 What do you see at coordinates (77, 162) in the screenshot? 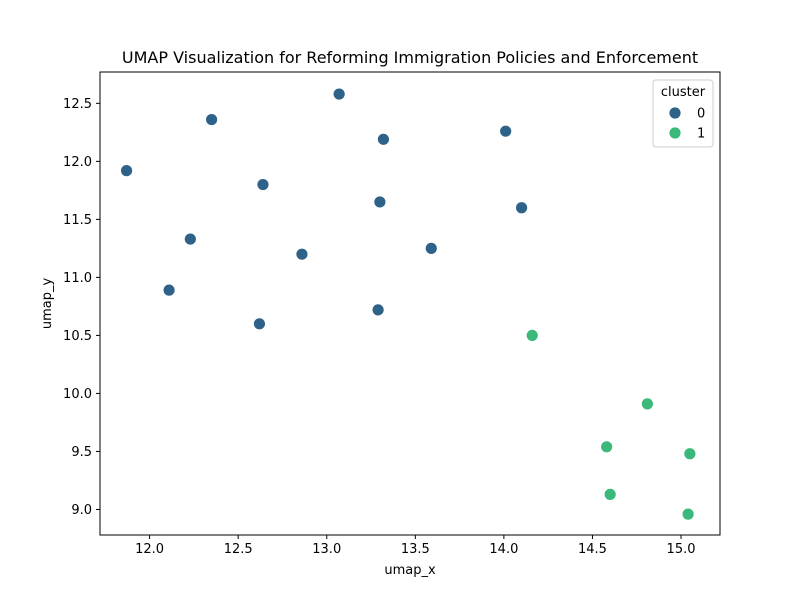
I see `y-tick-label: 12.0` at bounding box center [77, 162].